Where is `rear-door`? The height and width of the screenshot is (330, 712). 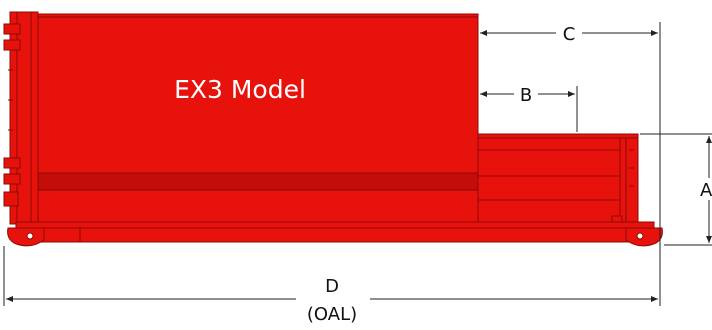 rear-door is located at coordinates (21, 118).